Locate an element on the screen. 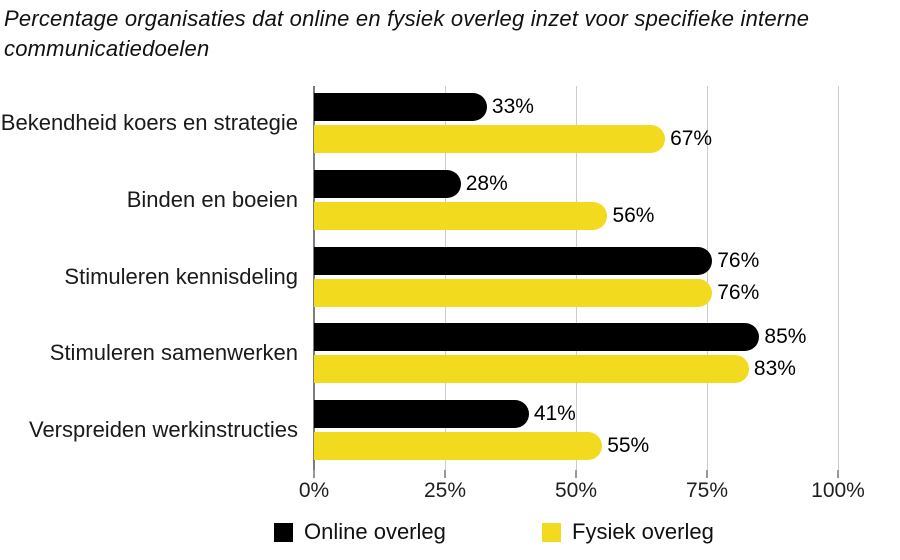  y-axis-line is located at coordinates (314, 278).